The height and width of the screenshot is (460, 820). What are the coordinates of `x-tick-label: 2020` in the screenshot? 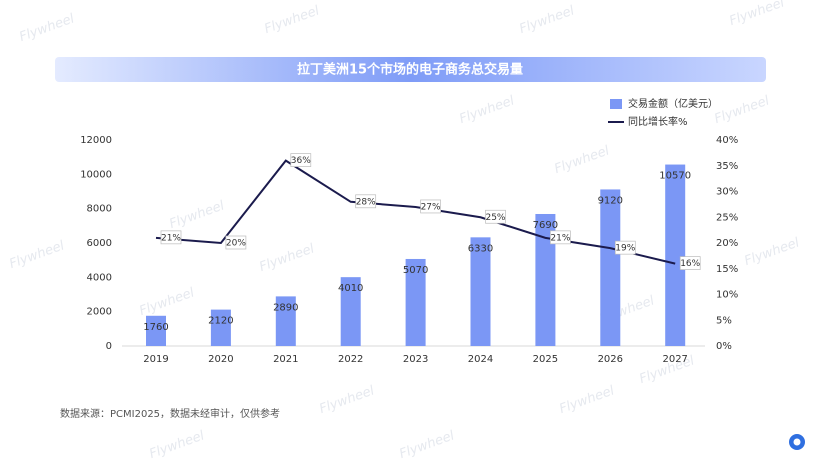 It's located at (220, 359).